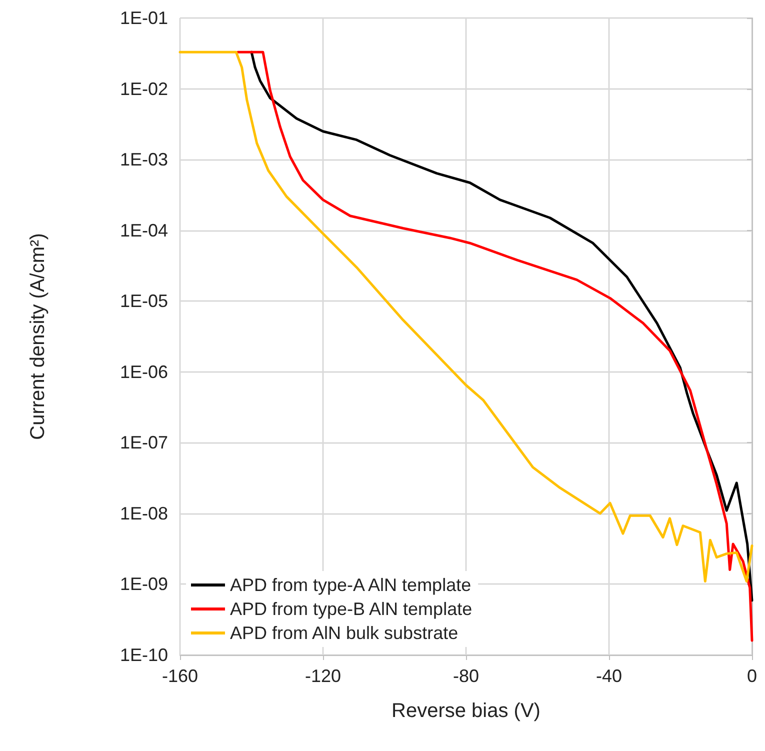 This screenshot has height=751, width=765. Describe the element at coordinates (180, 676) in the screenshot. I see `x-tick-label: -160` at that location.